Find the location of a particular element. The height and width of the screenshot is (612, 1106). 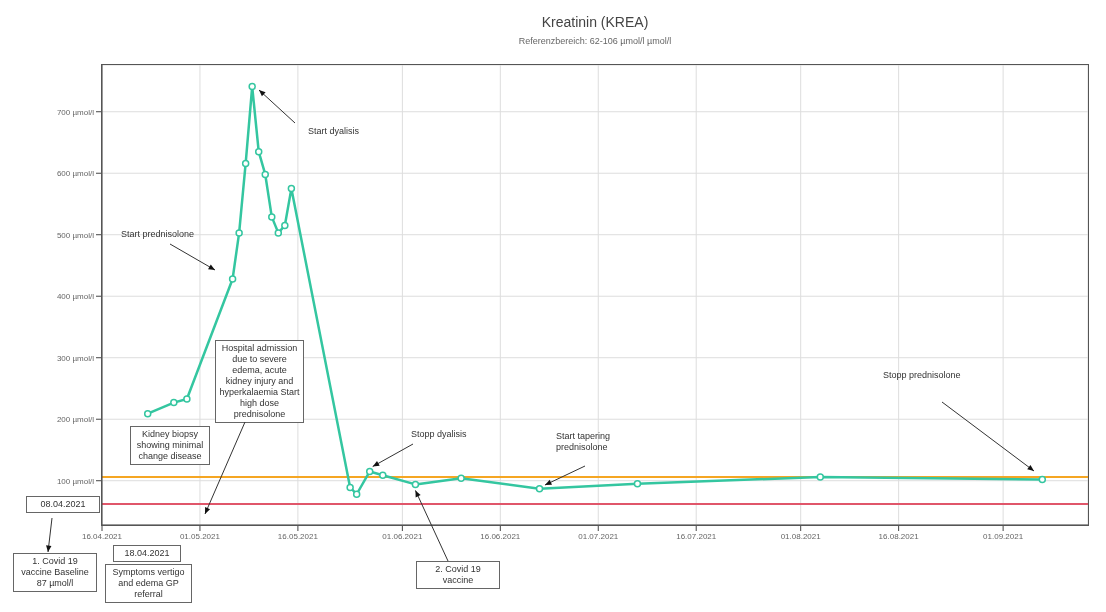

y-tick-label: 700 µmol/l is located at coordinates (75, 112).